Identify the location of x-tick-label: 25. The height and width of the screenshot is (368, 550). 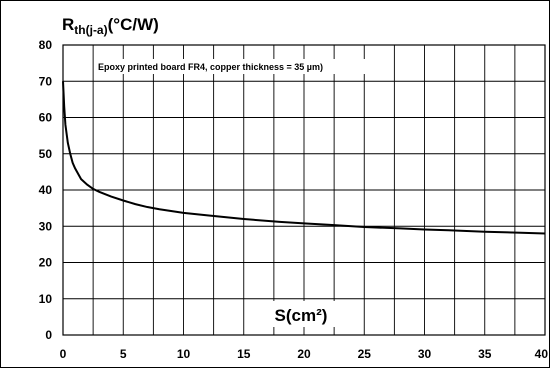
(365, 354).